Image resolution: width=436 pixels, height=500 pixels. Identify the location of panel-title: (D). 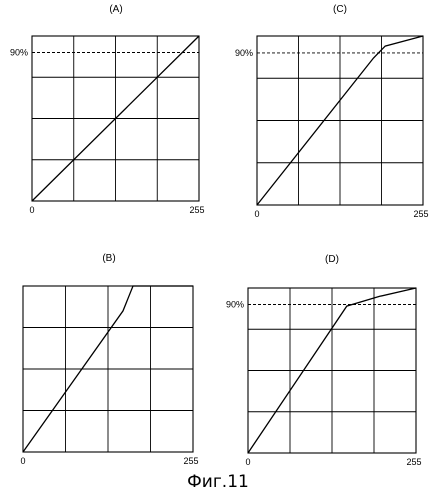
(332, 259).